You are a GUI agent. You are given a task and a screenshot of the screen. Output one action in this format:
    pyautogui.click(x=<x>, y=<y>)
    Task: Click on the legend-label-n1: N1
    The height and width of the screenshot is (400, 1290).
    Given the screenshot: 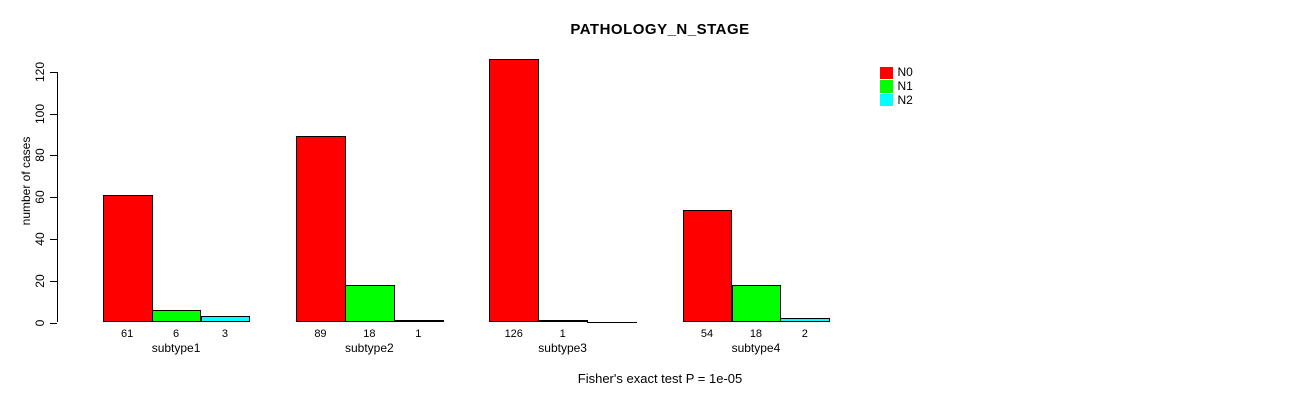 What is the action you would take?
    pyautogui.click(x=905, y=86)
    